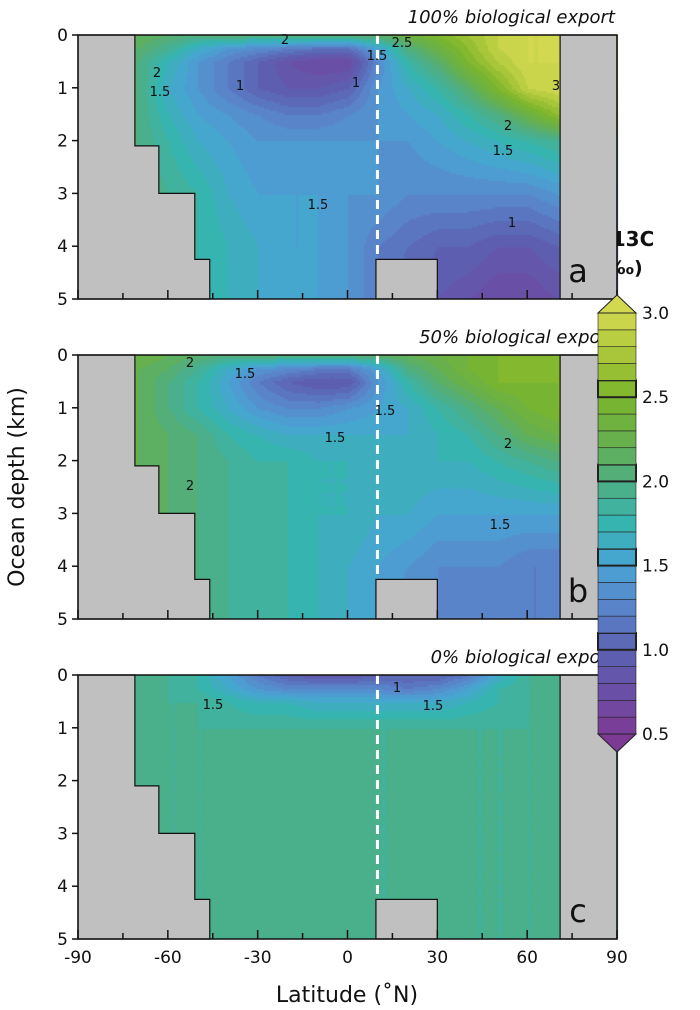 Image resolution: width=700 pixels, height=1010 pixels. Describe the element at coordinates (655, 398) in the screenshot. I see `colorbar-tick-label: 2.5` at that location.